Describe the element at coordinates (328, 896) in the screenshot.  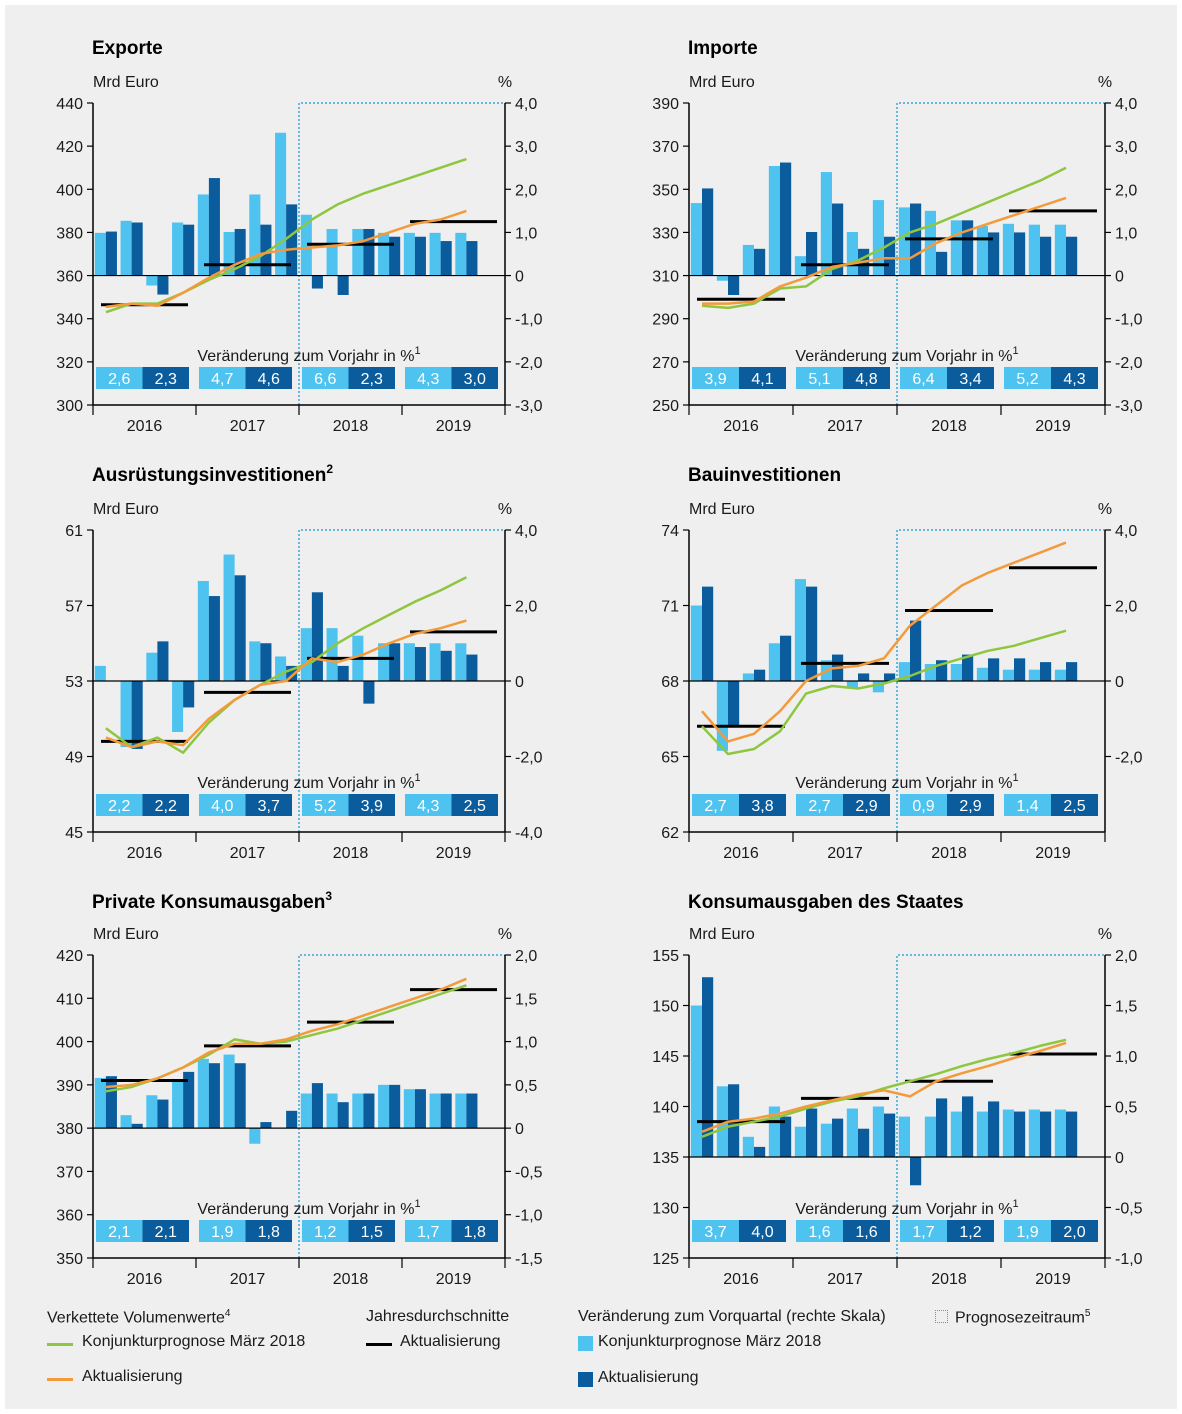
I see `chart-title-superscript: 3` at that location.